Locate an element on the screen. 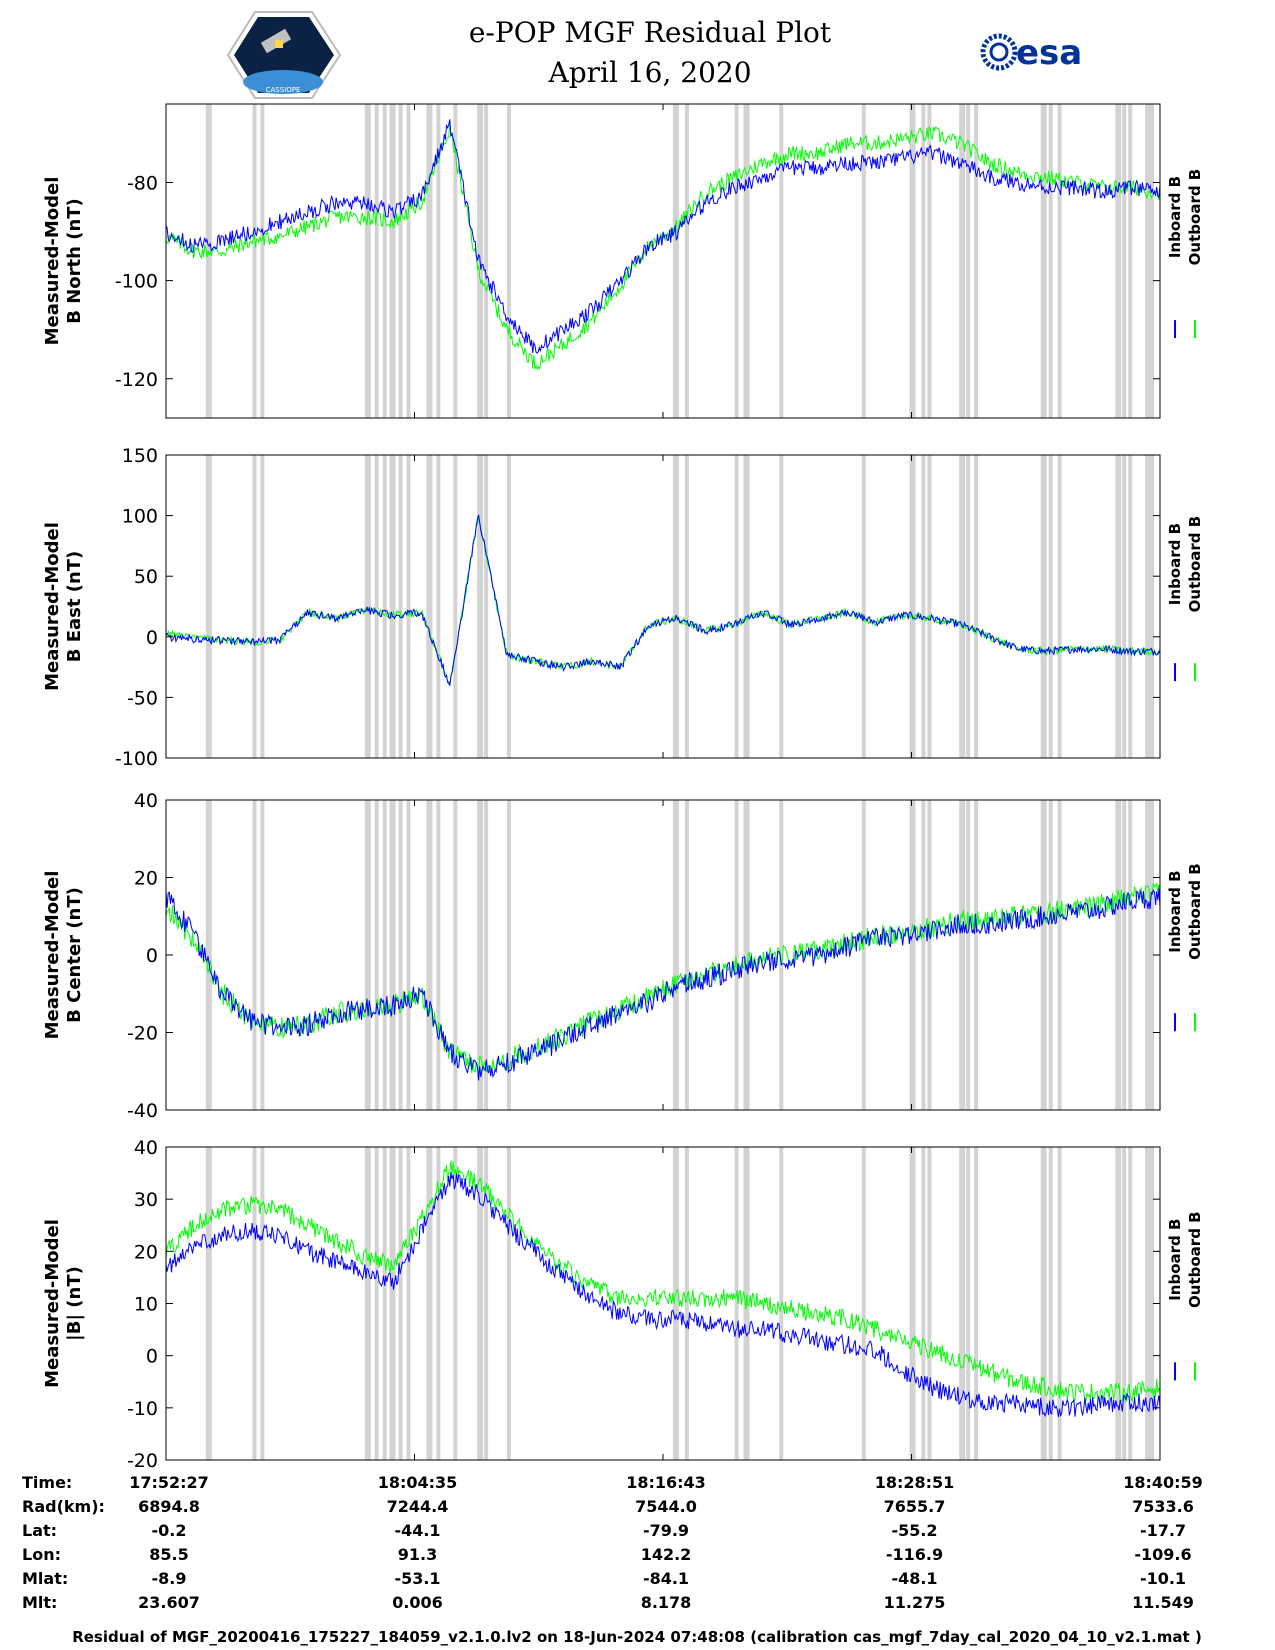 The image size is (1275, 1650). inboard-series-line is located at coordinates (663, 600).